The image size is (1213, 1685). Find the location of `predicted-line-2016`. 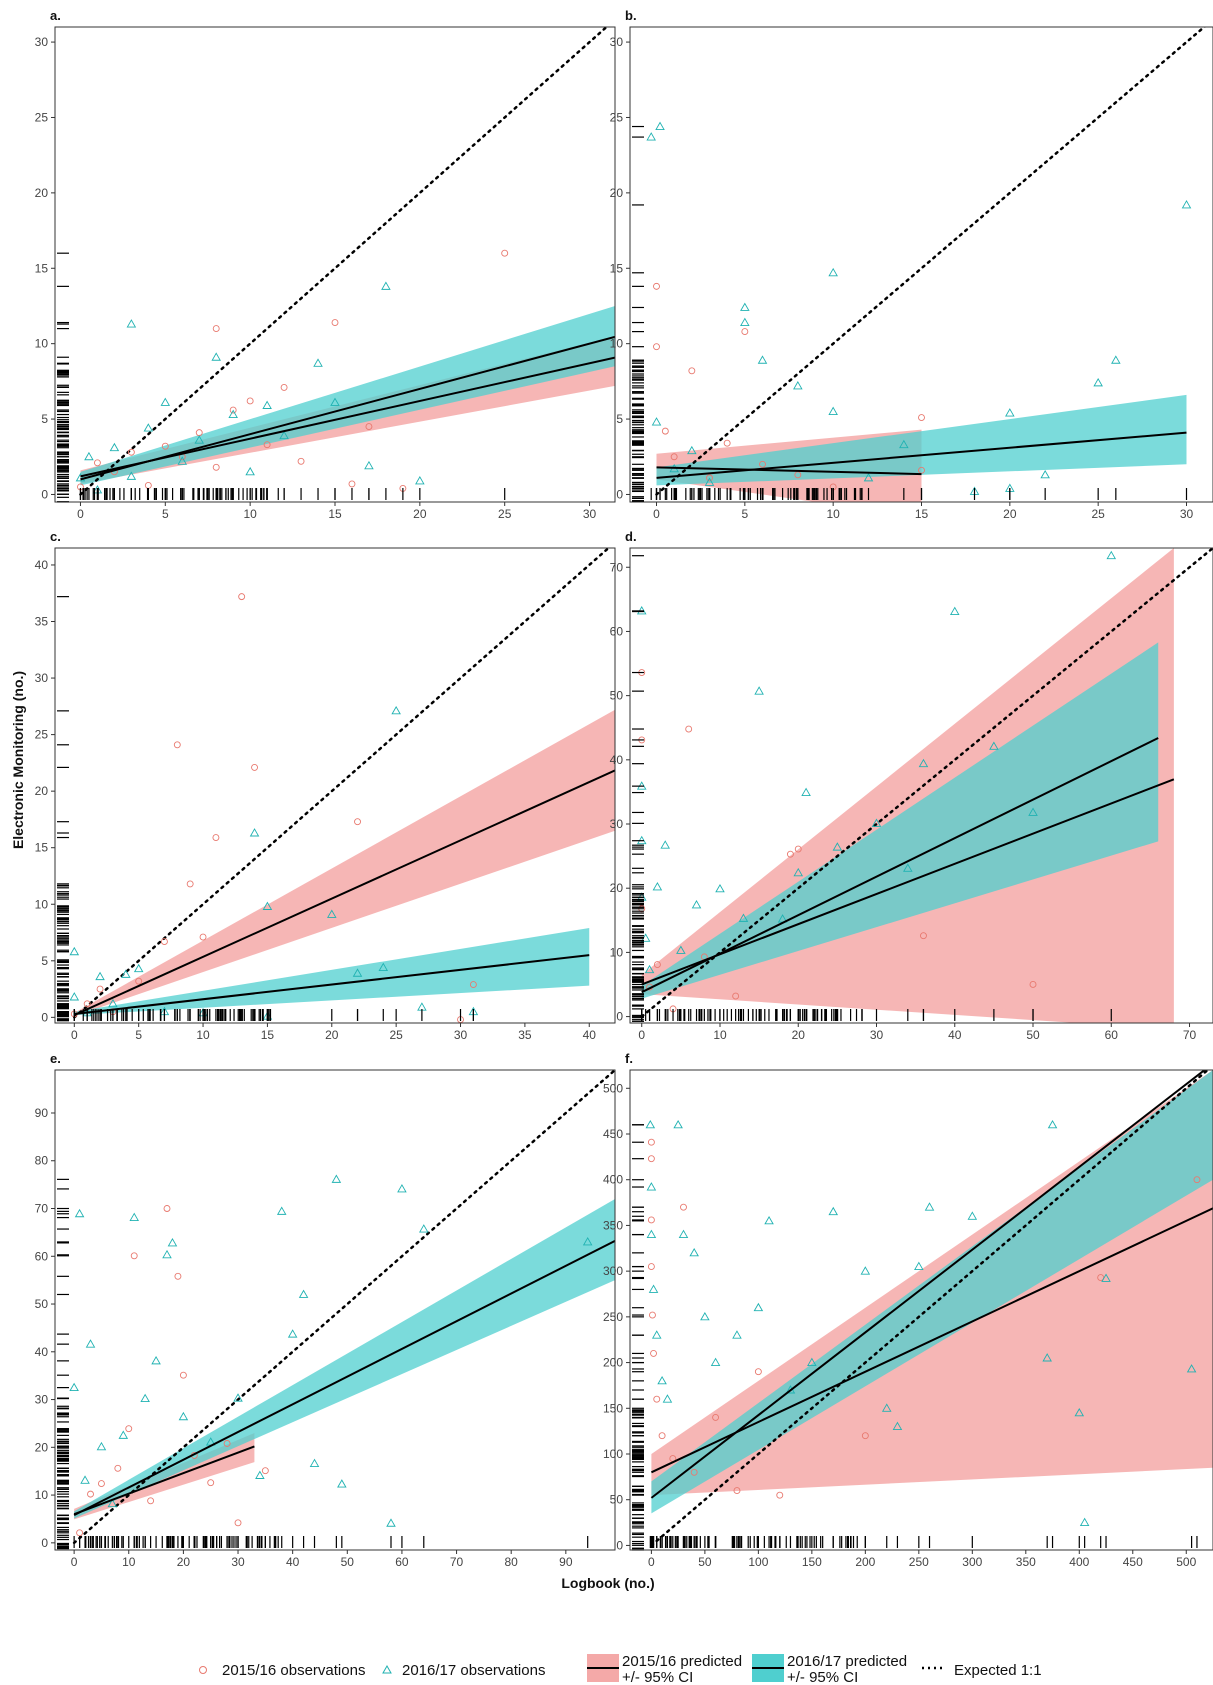

predicted-line-2016 is located at coordinates (347, 408).